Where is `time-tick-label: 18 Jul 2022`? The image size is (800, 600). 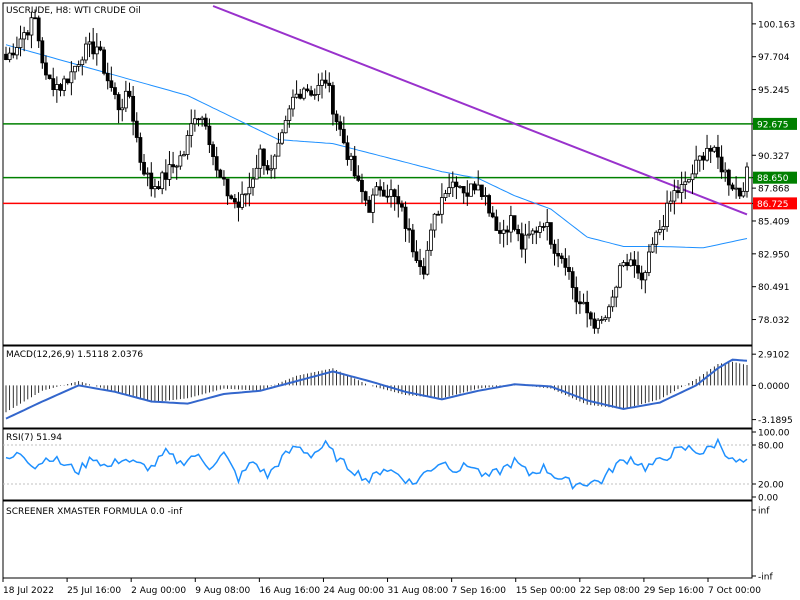 time-tick-label: 18 Jul 2022 is located at coordinates (28, 591).